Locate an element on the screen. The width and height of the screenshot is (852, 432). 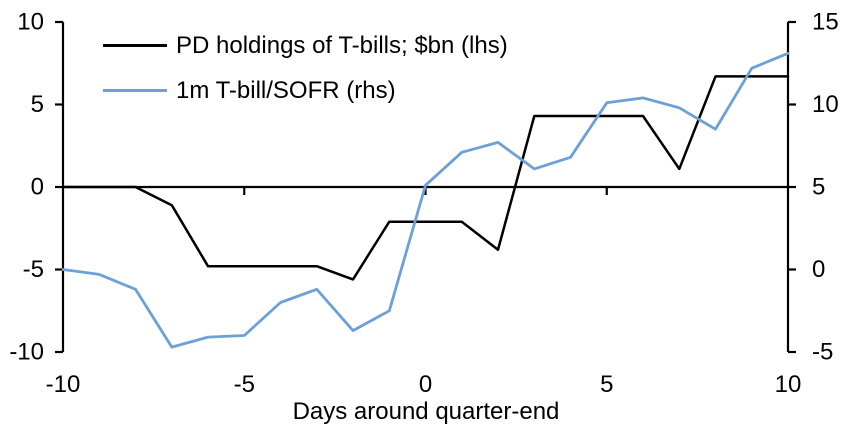
left-axis-tick-label: 10 is located at coordinates (30, 22).